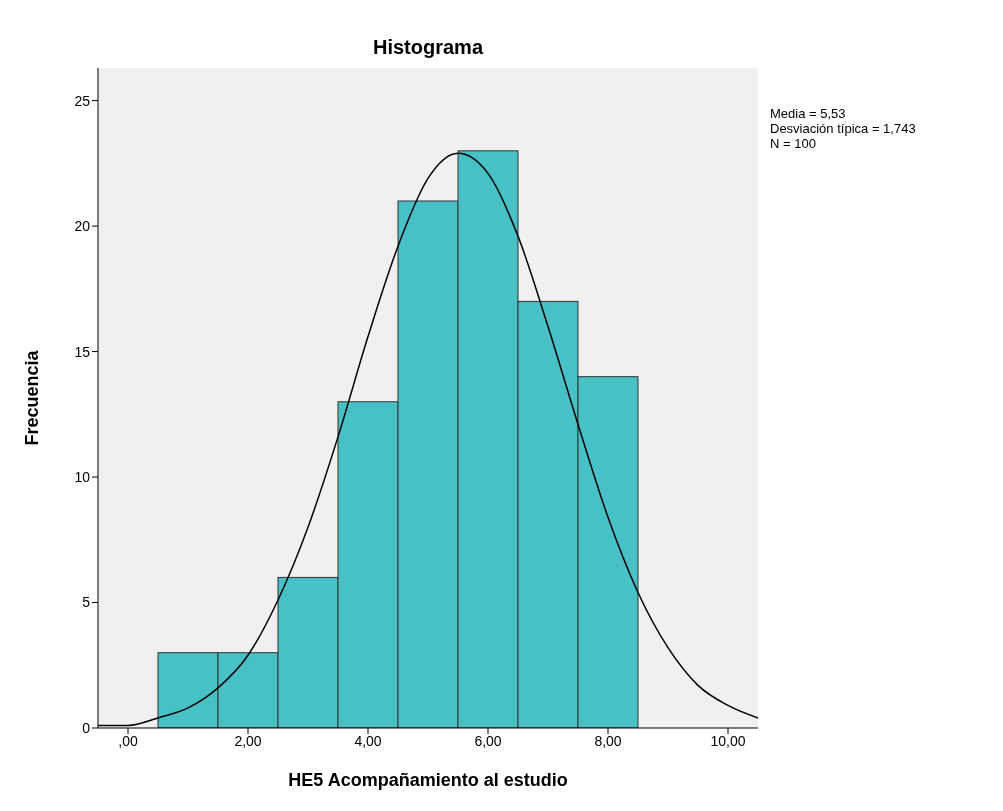 The image size is (1003, 811). What do you see at coordinates (793, 143) in the screenshot?
I see `text: N = 100` at bounding box center [793, 143].